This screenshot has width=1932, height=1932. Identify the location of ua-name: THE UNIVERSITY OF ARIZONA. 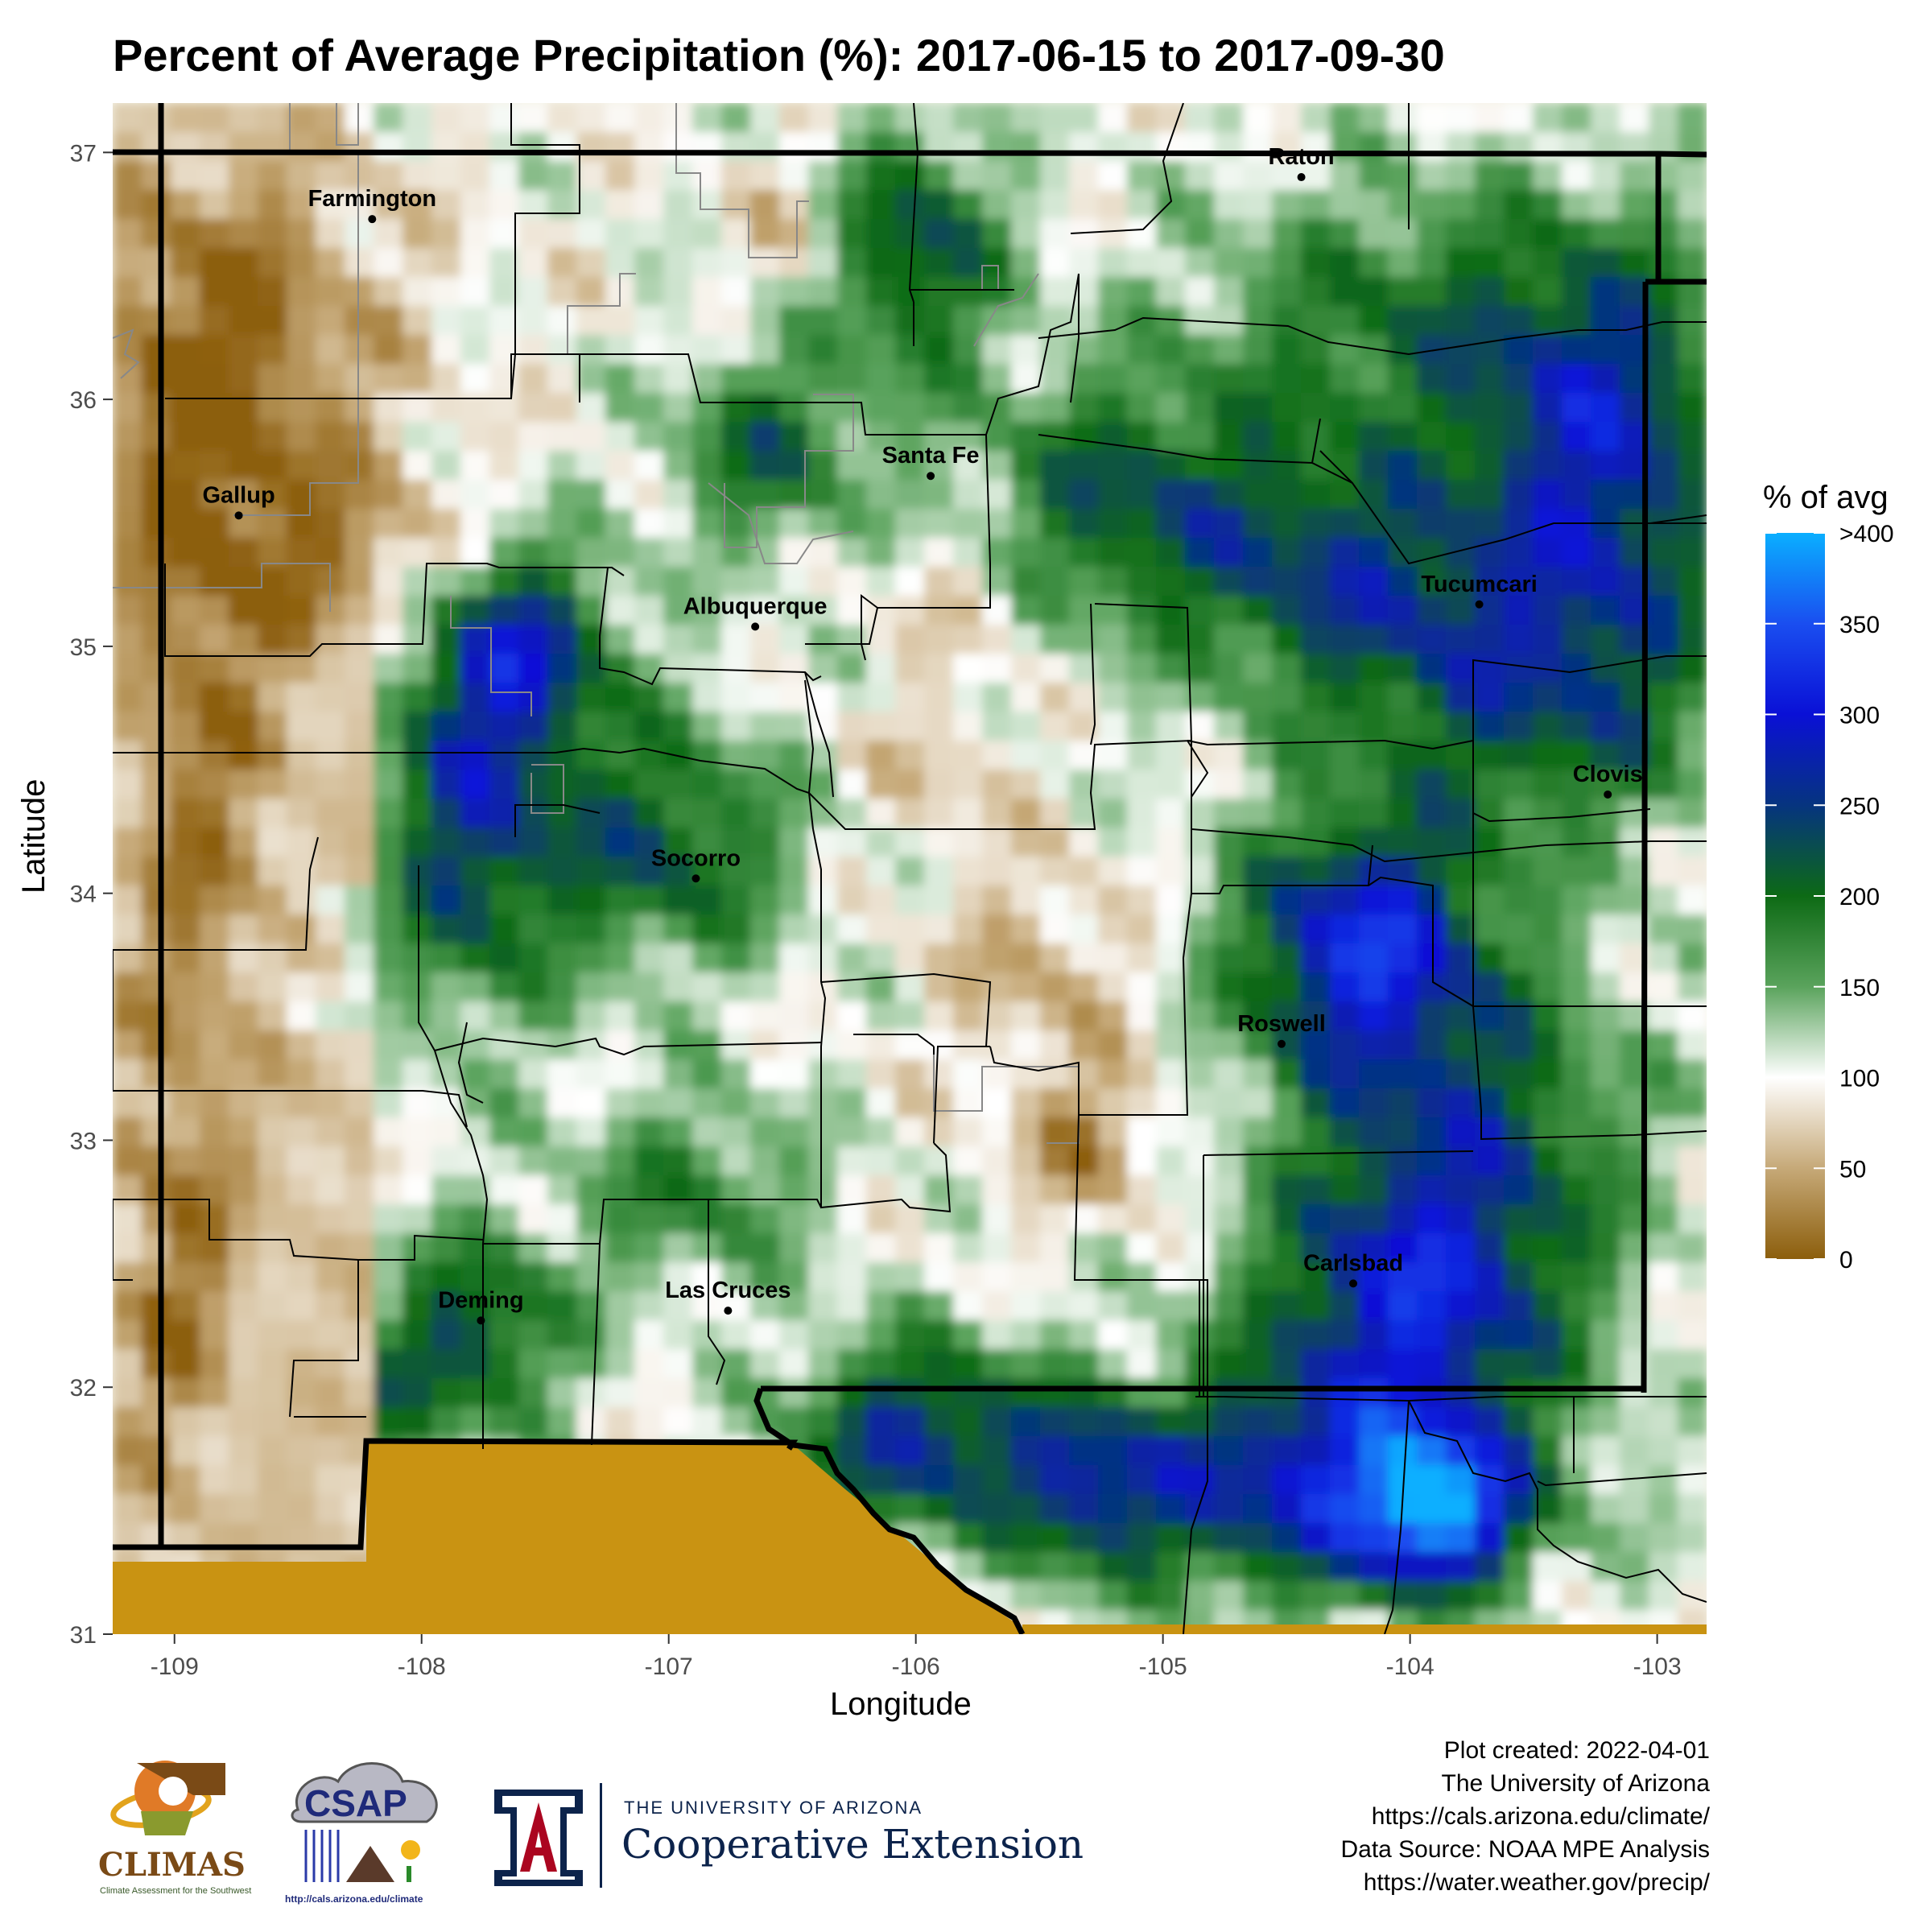
(773, 1808).